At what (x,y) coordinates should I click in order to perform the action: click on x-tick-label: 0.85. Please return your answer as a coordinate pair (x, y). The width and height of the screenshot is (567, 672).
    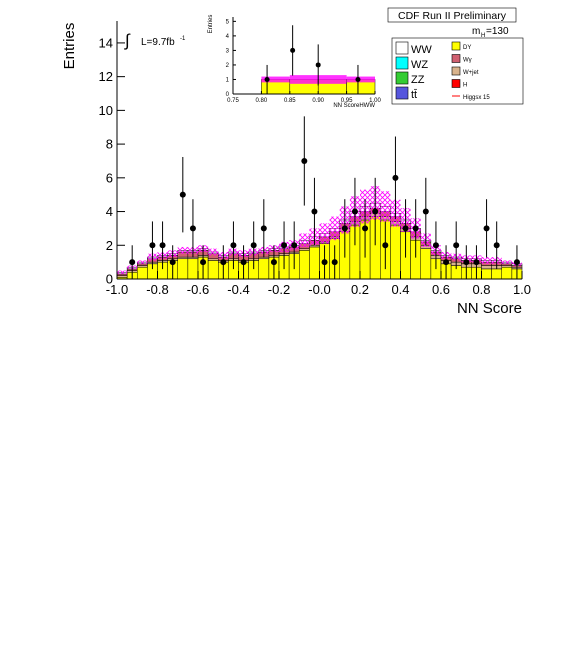
    Looking at the image, I should click on (290, 101).